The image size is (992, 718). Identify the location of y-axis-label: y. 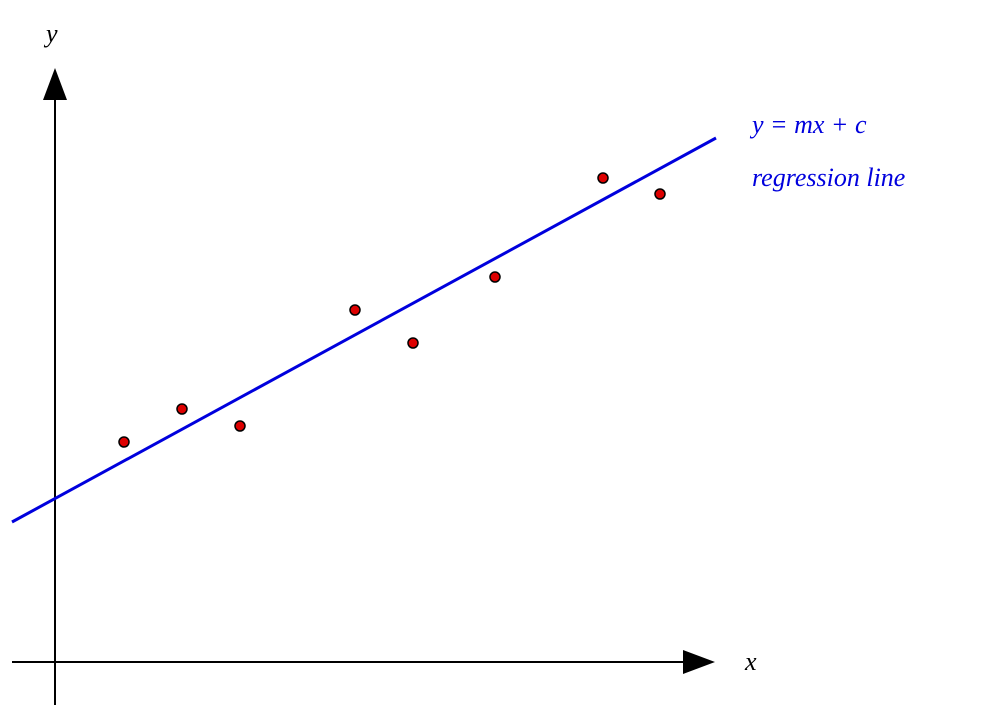
(50, 33).